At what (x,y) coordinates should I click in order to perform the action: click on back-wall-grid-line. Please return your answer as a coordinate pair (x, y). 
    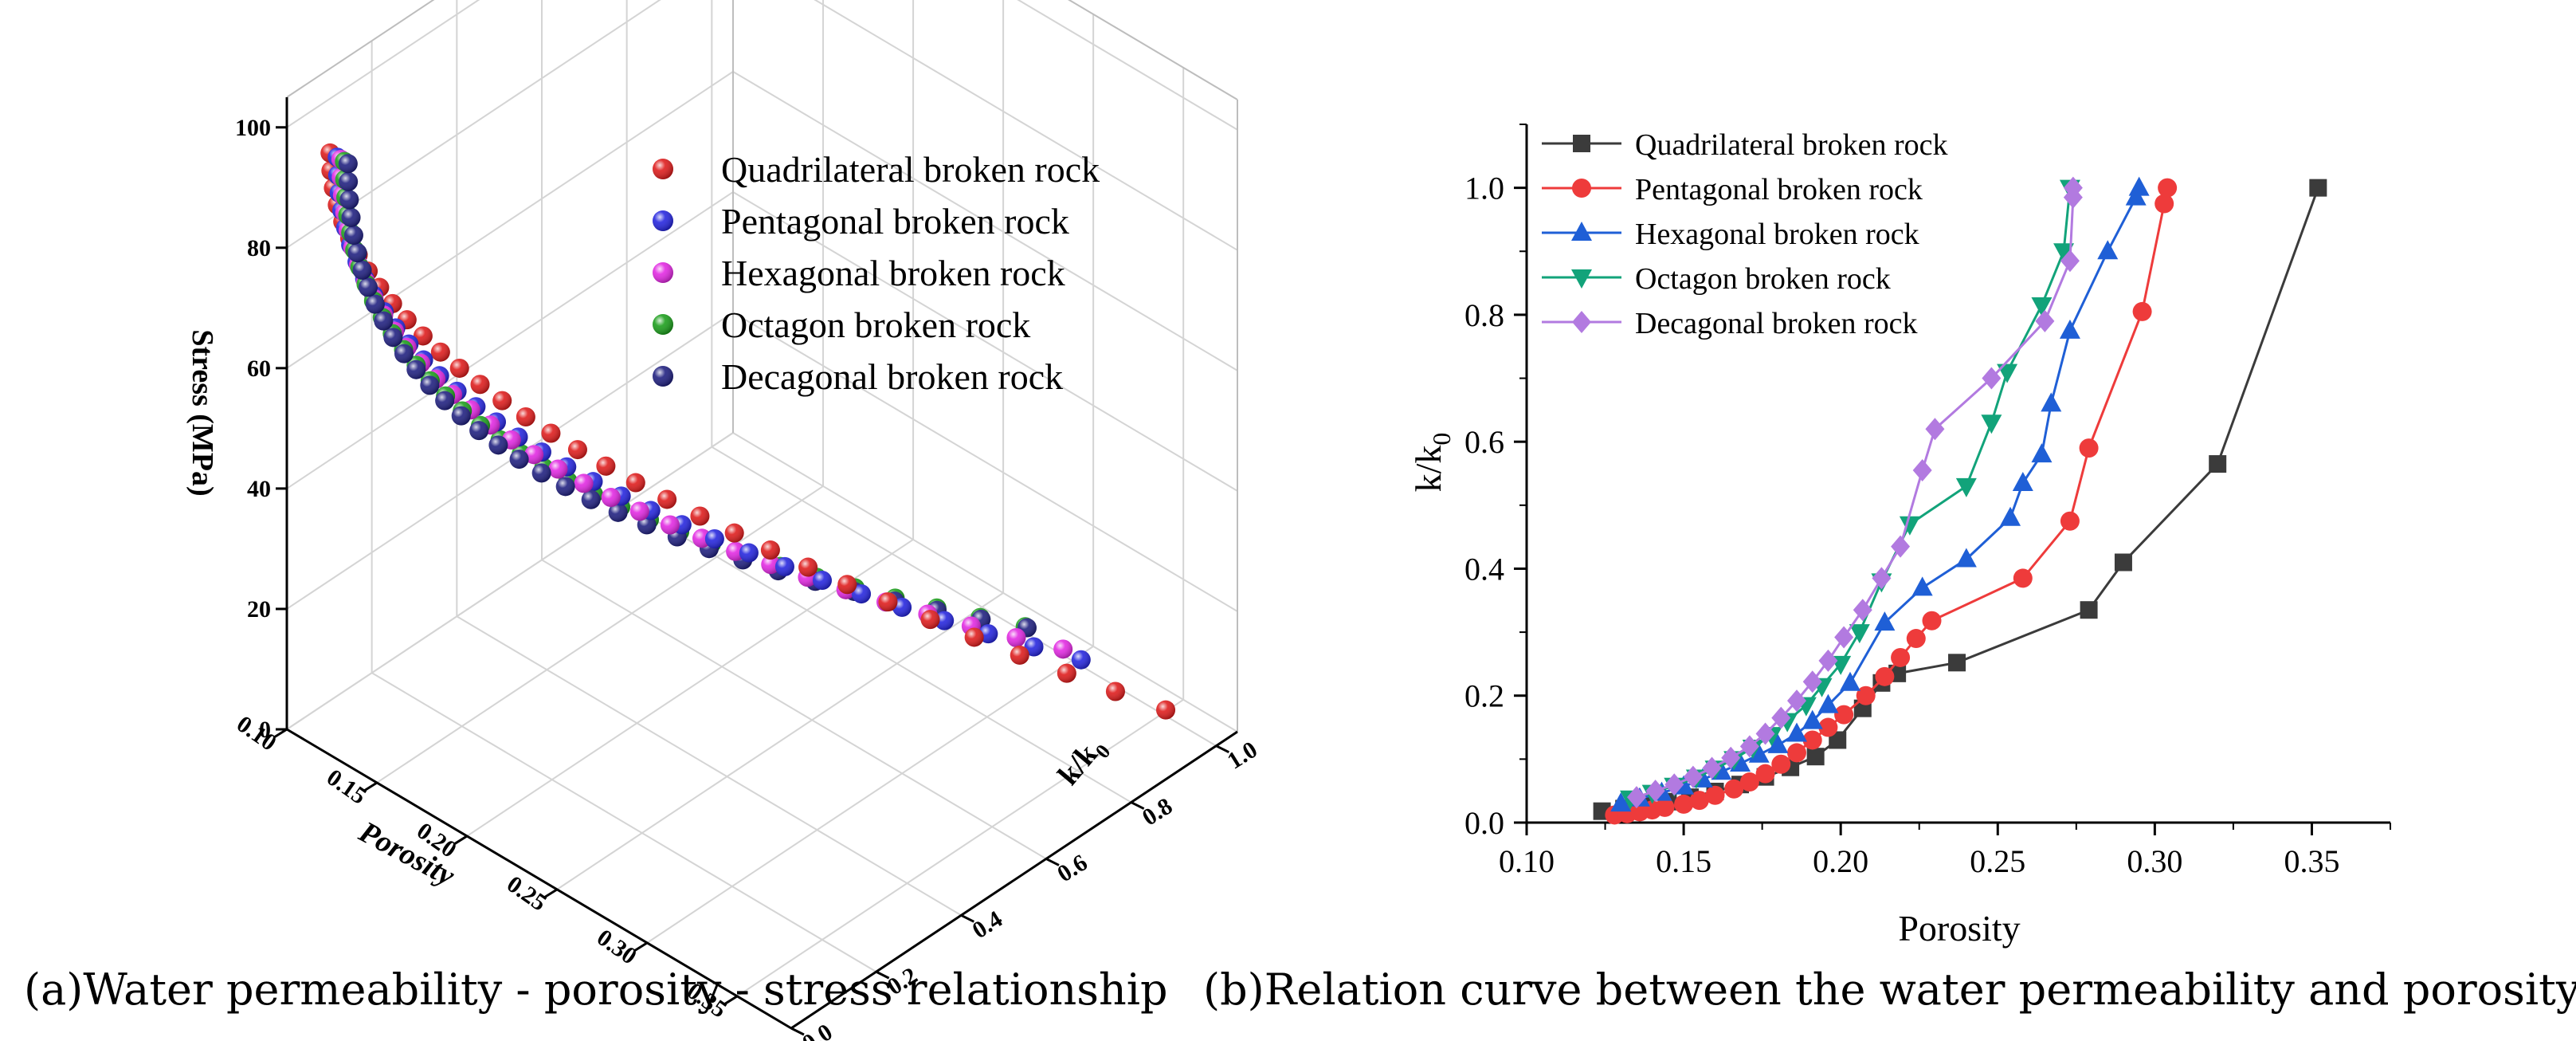
    Looking at the image, I should click on (510, 340).